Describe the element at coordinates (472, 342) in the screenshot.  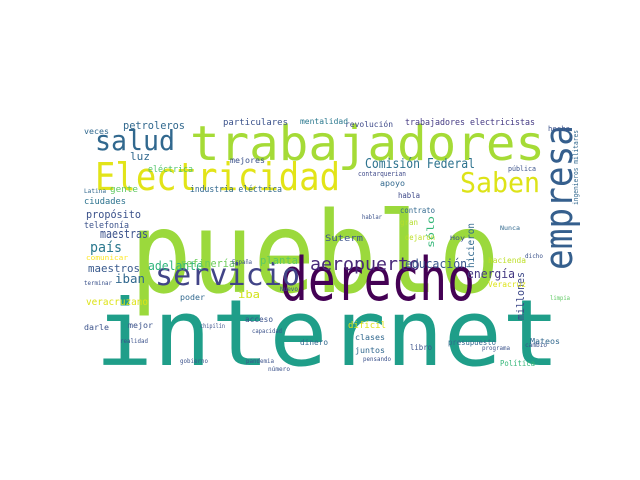
I see `word: presupuesto` at that location.